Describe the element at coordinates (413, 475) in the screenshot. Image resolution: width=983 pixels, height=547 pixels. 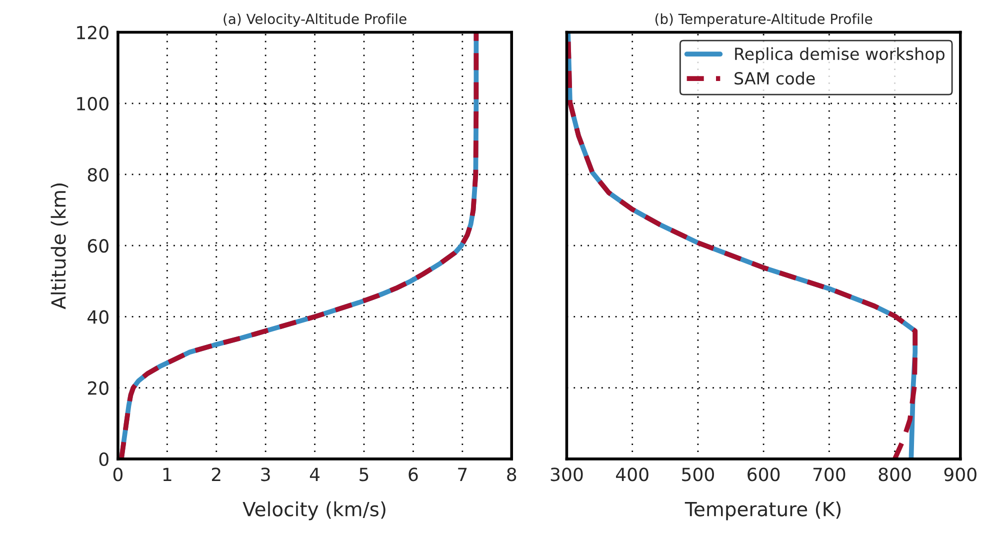
I see `x-tick-label: 6` at that location.